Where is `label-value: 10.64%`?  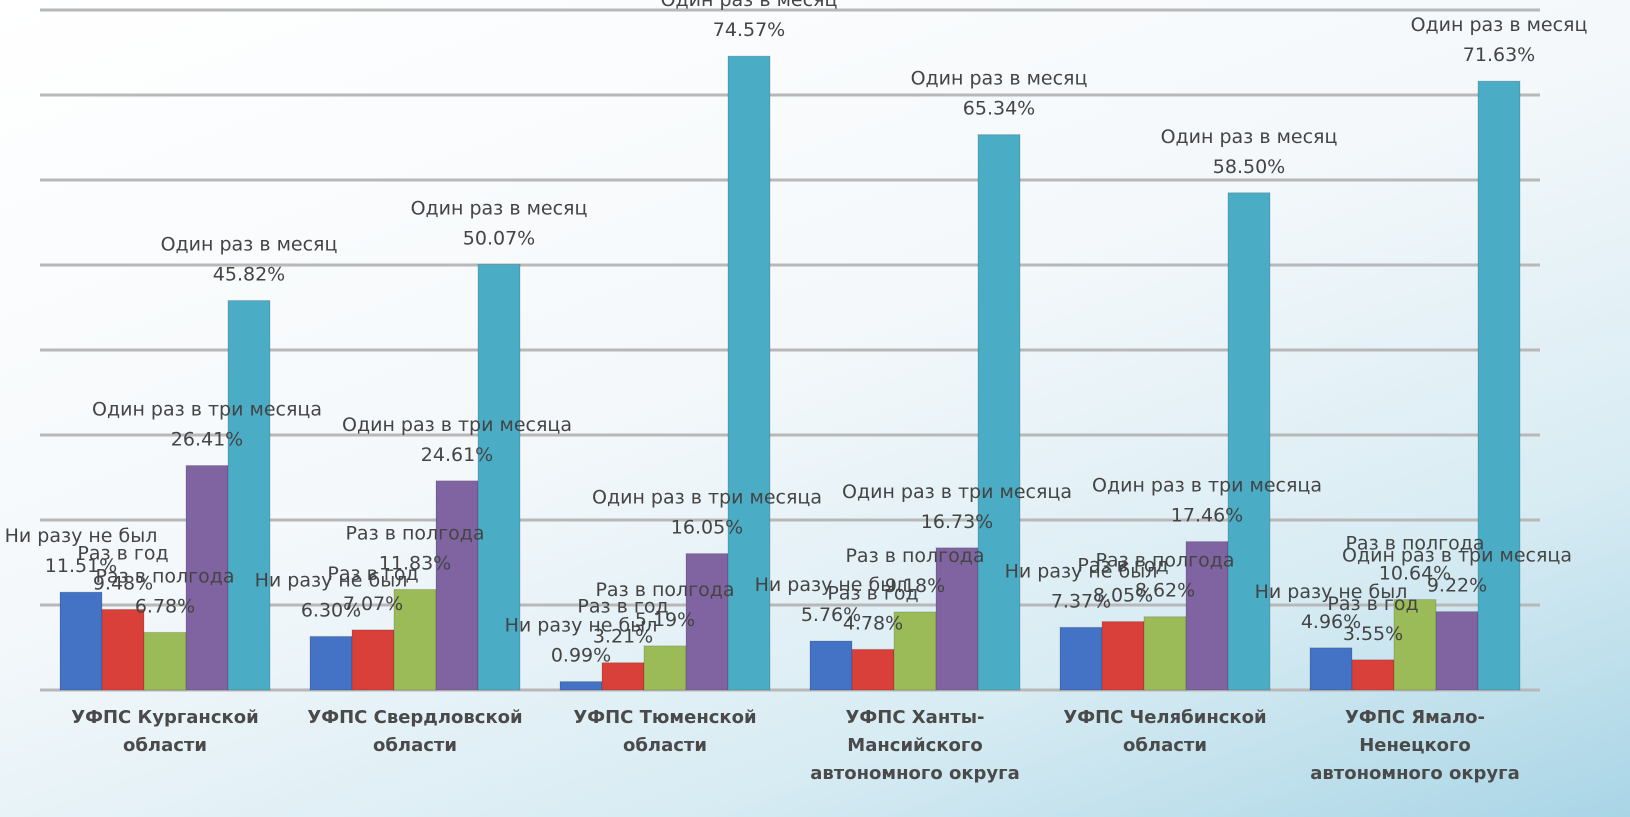 label-value: 10.64% is located at coordinates (1415, 574).